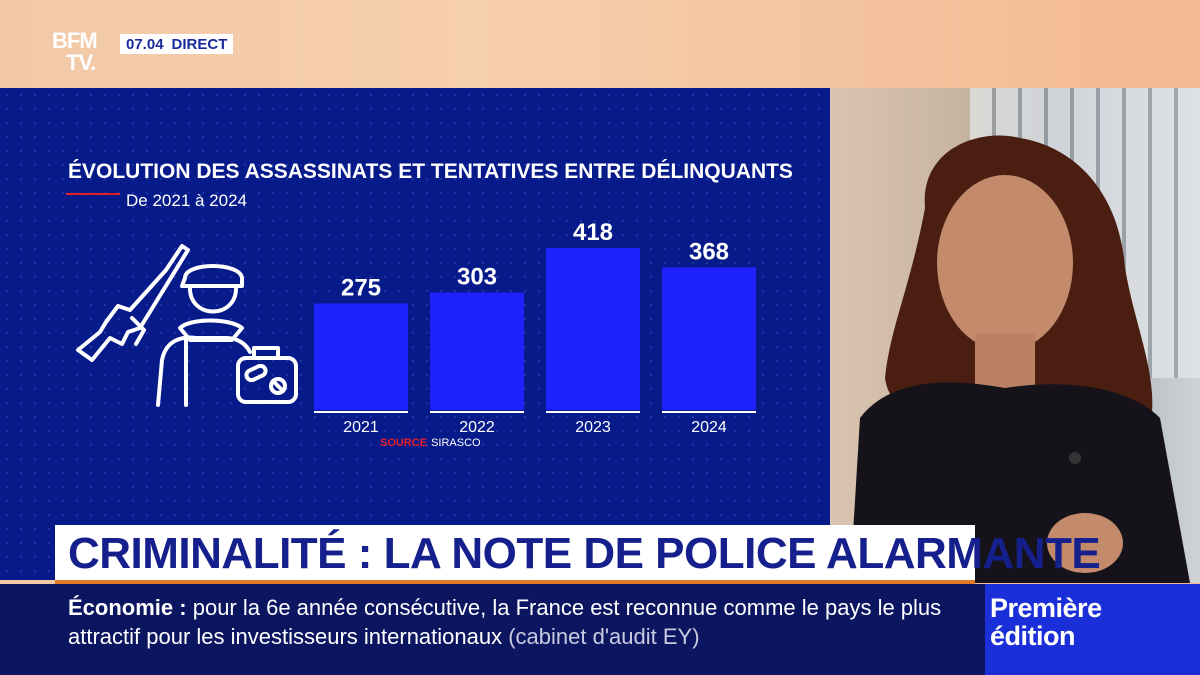 The height and width of the screenshot is (675, 1200). I want to click on source-label: SOURCE, so click(404, 443).